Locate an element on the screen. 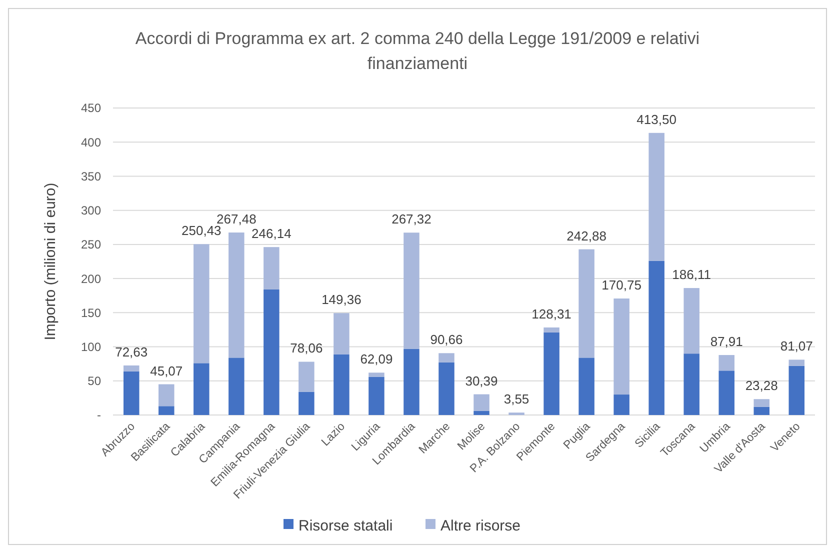 This screenshot has height=553, width=835. legend-label: Risorse statali is located at coordinates (345, 525).